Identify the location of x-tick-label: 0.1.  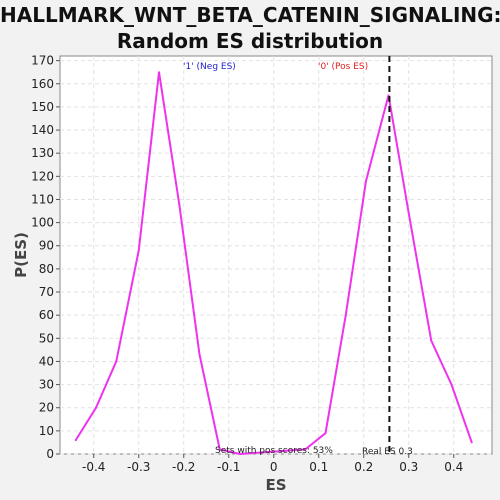
(318, 467).